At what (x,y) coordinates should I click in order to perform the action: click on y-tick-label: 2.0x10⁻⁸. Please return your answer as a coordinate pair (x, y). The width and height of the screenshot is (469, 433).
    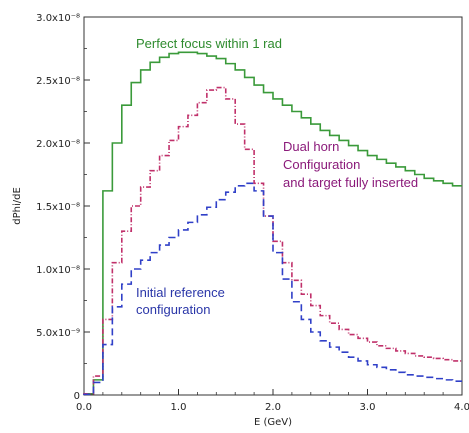
    Looking at the image, I should click on (58, 144).